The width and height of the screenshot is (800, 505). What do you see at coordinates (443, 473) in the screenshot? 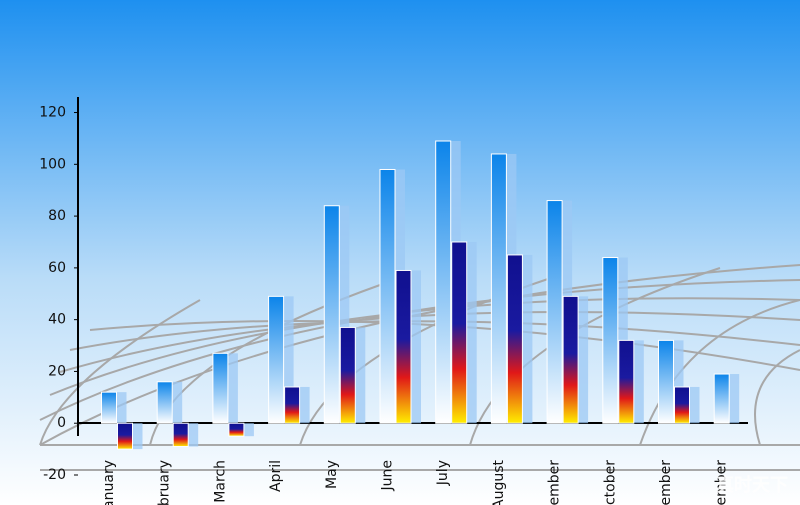
I see `x-tick-label: July` at bounding box center [443, 473].